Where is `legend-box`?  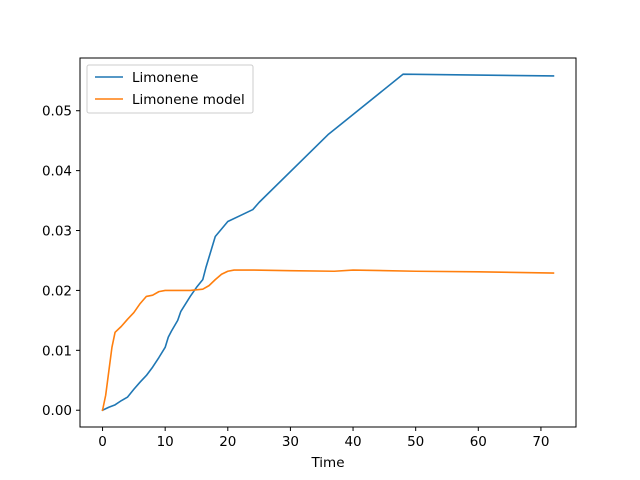 legend-box is located at coordinates (170, 89).